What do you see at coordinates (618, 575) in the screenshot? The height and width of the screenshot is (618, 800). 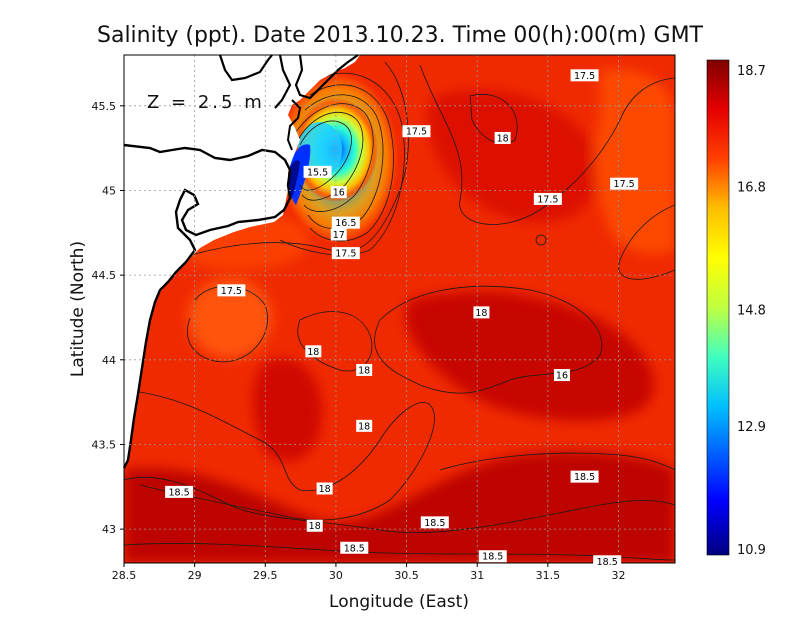 I see `x-tick-label: 32` at bounding box center [618, 575].